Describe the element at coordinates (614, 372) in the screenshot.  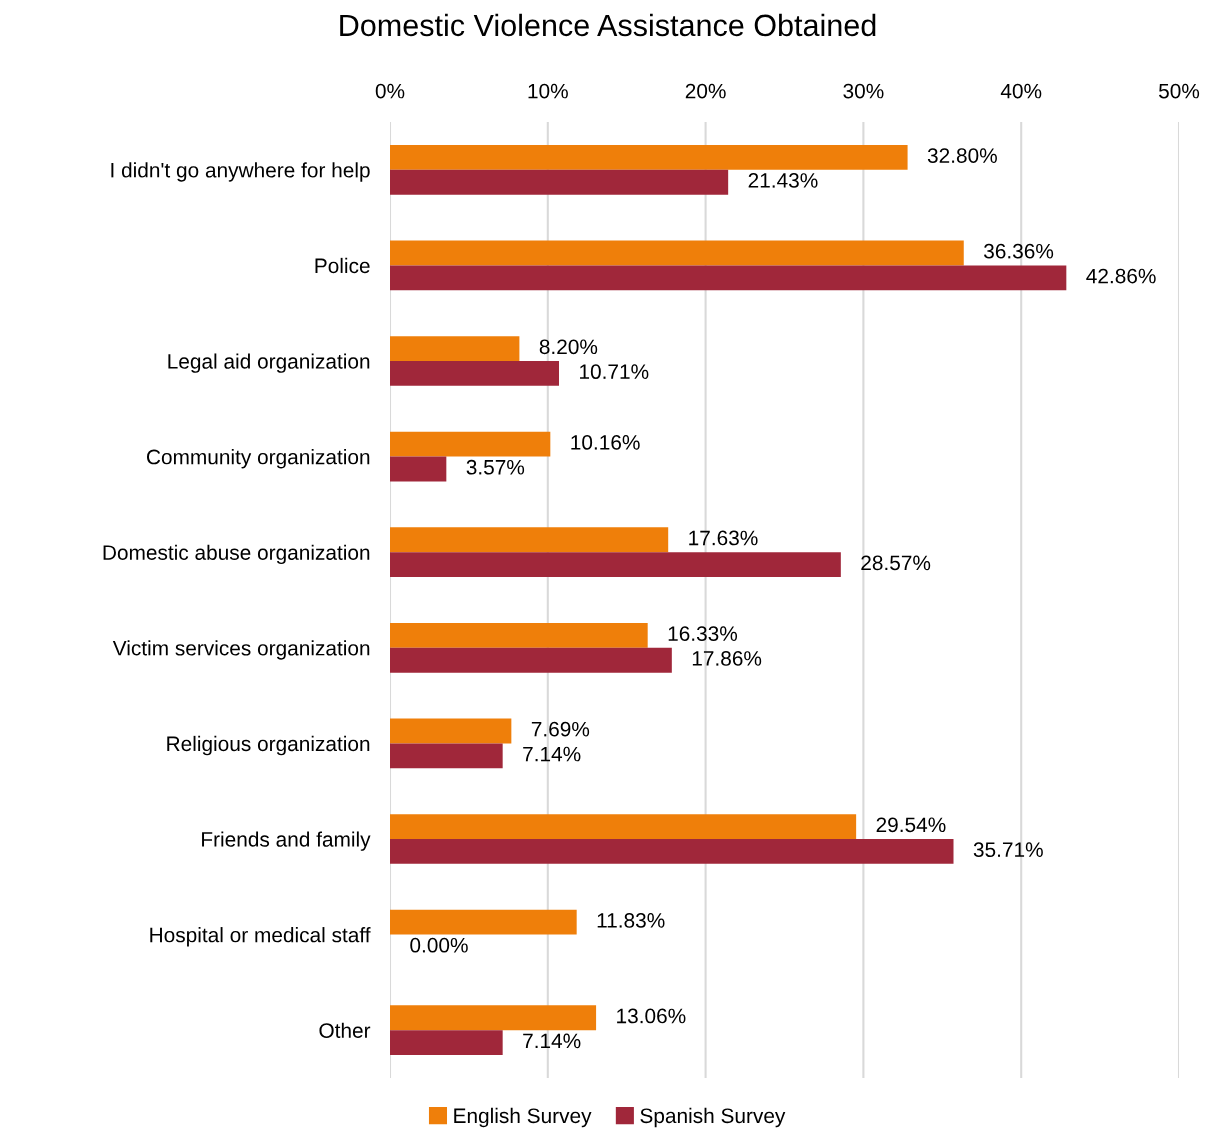
I see `data-label: 10.71%` at that location.